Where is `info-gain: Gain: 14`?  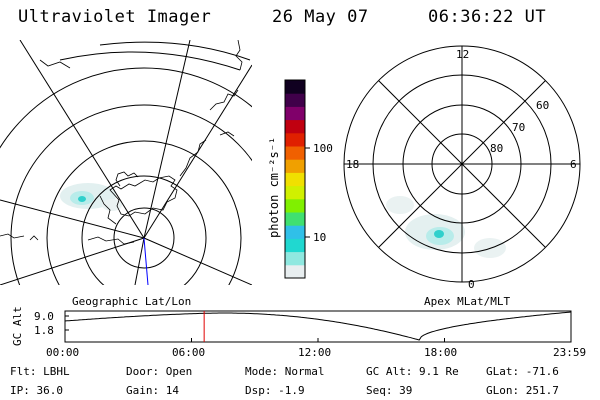 info-gain: Gain: 14 is located at coordinates (152, 390).